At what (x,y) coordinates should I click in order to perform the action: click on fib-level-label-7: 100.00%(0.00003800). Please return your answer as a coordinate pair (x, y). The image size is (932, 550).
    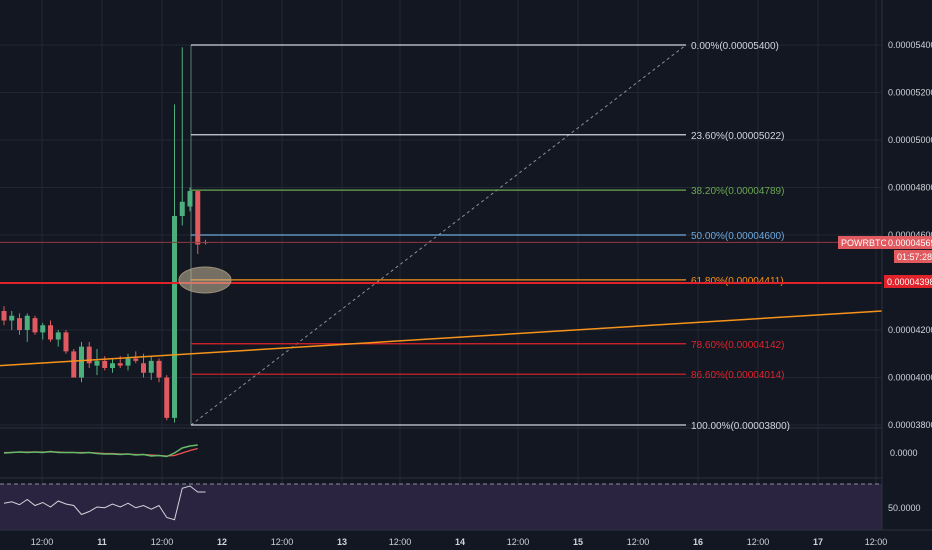
    Looking at the image, I should click on (740, 426).